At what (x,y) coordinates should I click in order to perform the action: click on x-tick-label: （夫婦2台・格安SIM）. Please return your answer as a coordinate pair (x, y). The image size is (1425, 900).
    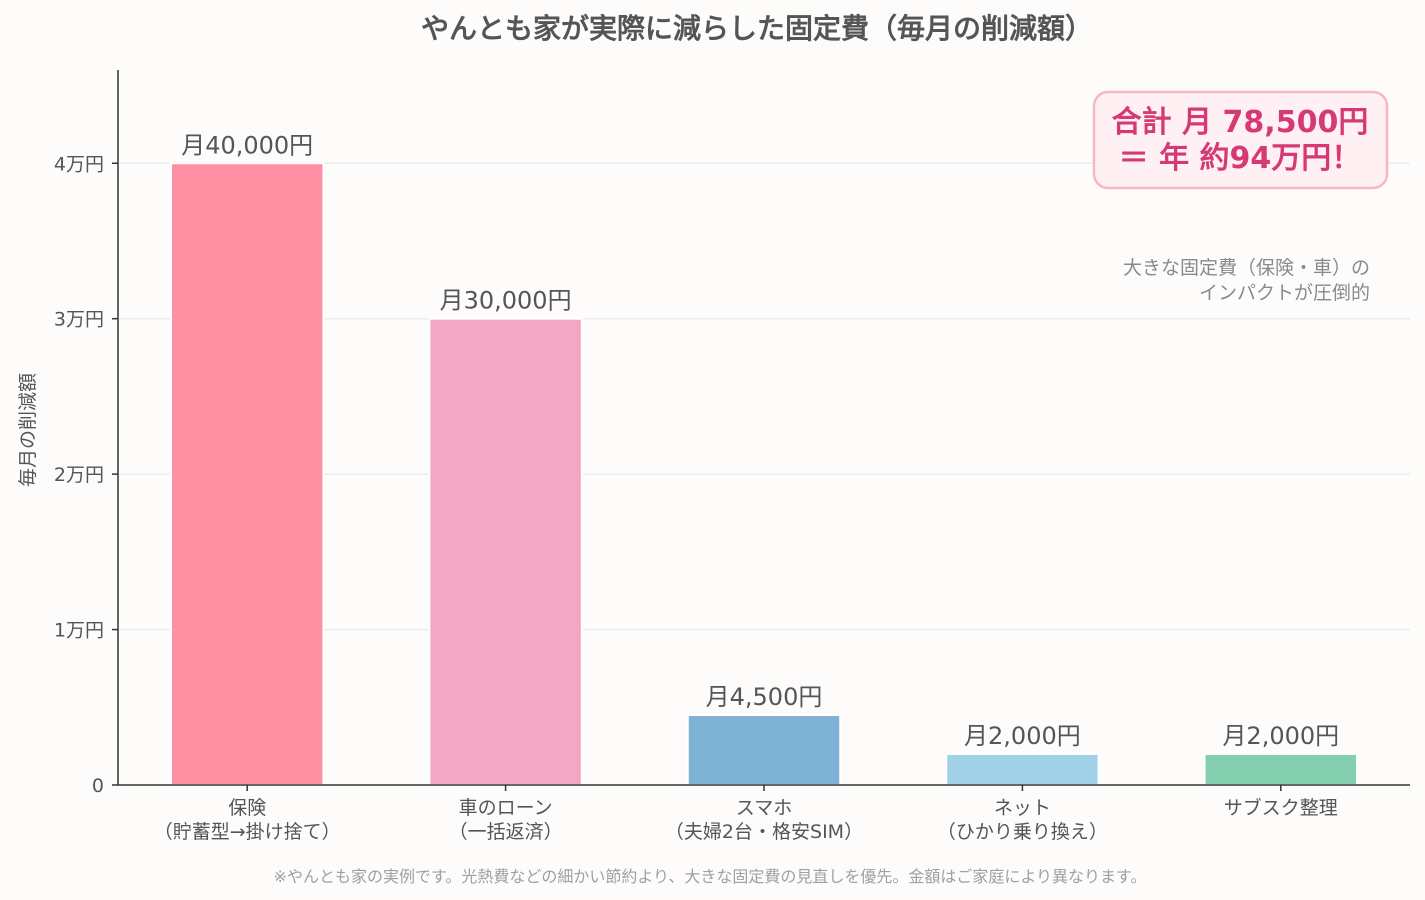
    Looking at the image, I should click on (764, 832).